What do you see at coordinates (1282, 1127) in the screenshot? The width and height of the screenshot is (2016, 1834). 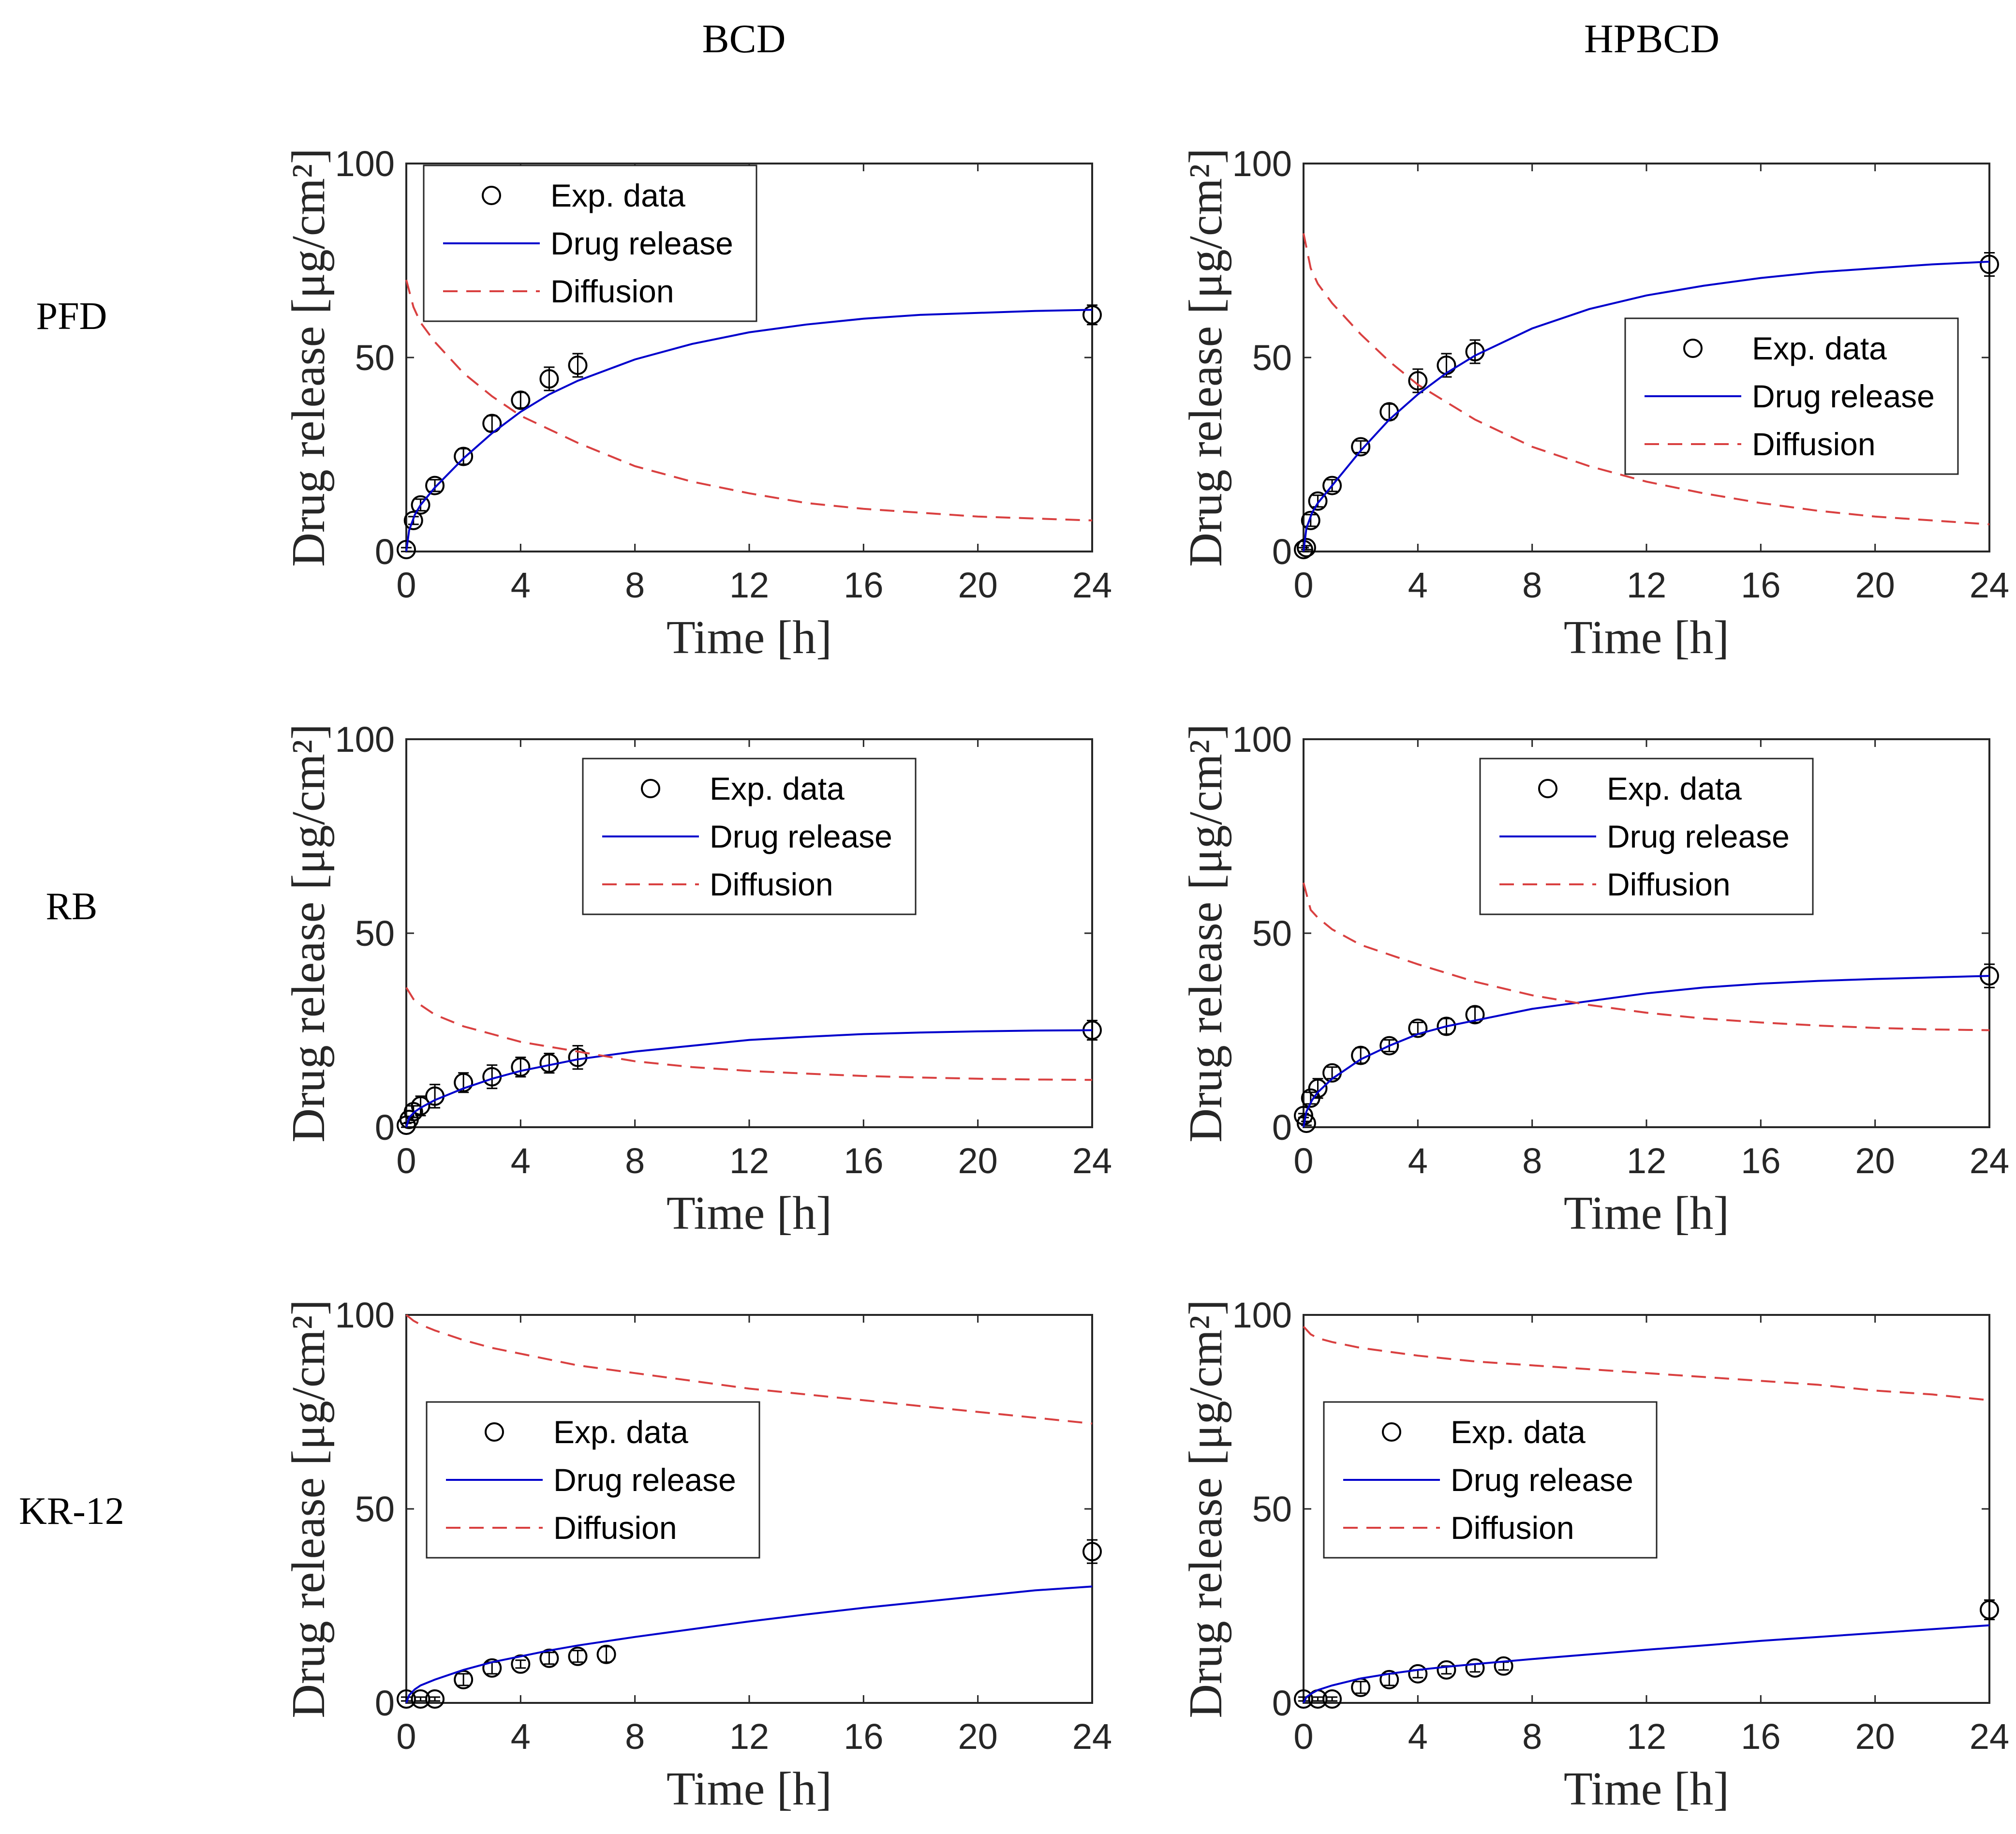 I see `y-tick-label: 0` at bounding box center [1282, 1127].